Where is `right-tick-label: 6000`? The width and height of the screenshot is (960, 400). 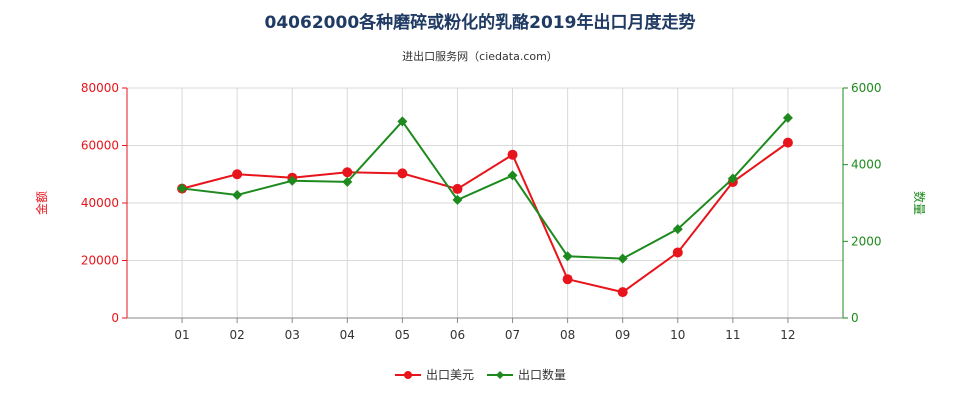 right-tick-label: 6000 is located at coordinates (866, 88).